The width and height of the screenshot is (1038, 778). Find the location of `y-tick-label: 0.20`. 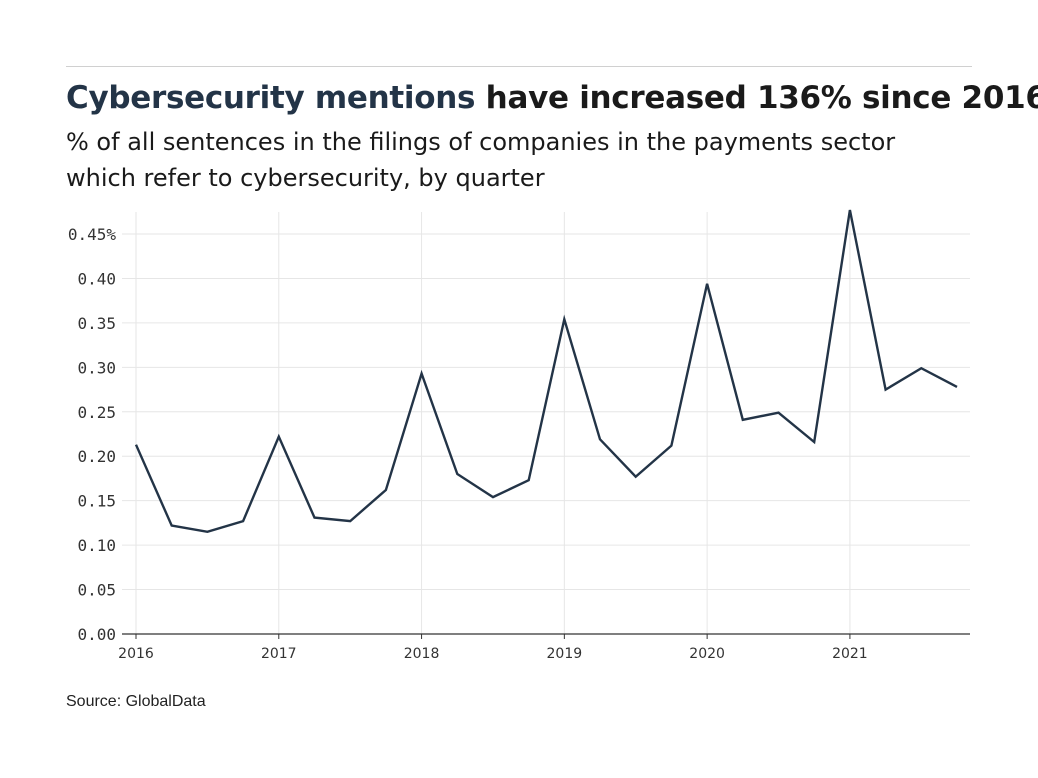

y-tick-label: 0.20 is located at coordinates (96, 456).